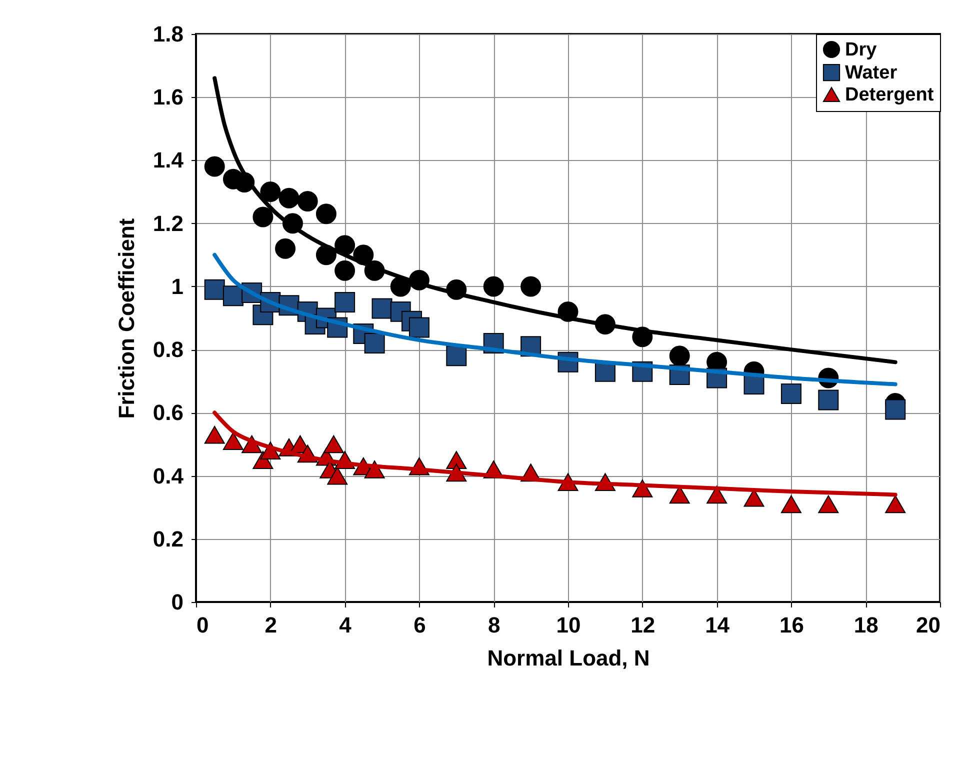 This screenshot has width=976, height=771. What do you see at coordinates (871, 73) in the screenshot?
I see `legend-label: Water` at bounding box center [871, 73].